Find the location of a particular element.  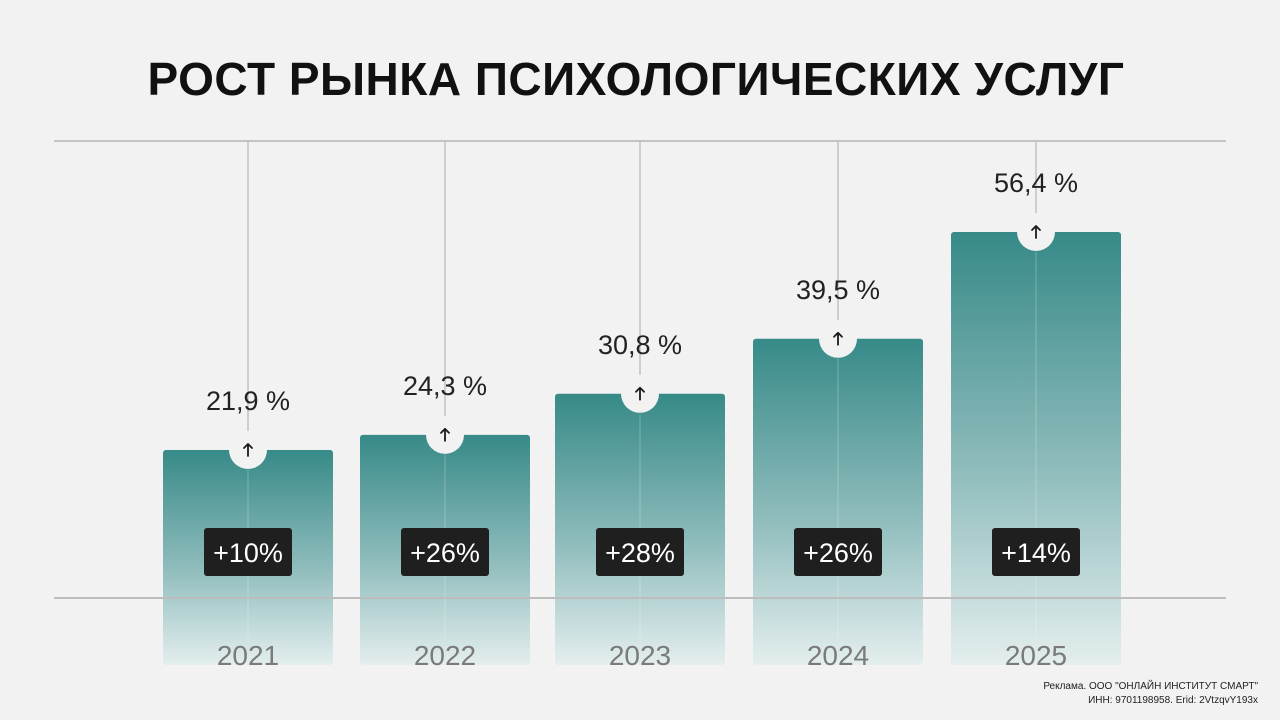

value-label: 21,9 % is located at coordinates (248, 401).